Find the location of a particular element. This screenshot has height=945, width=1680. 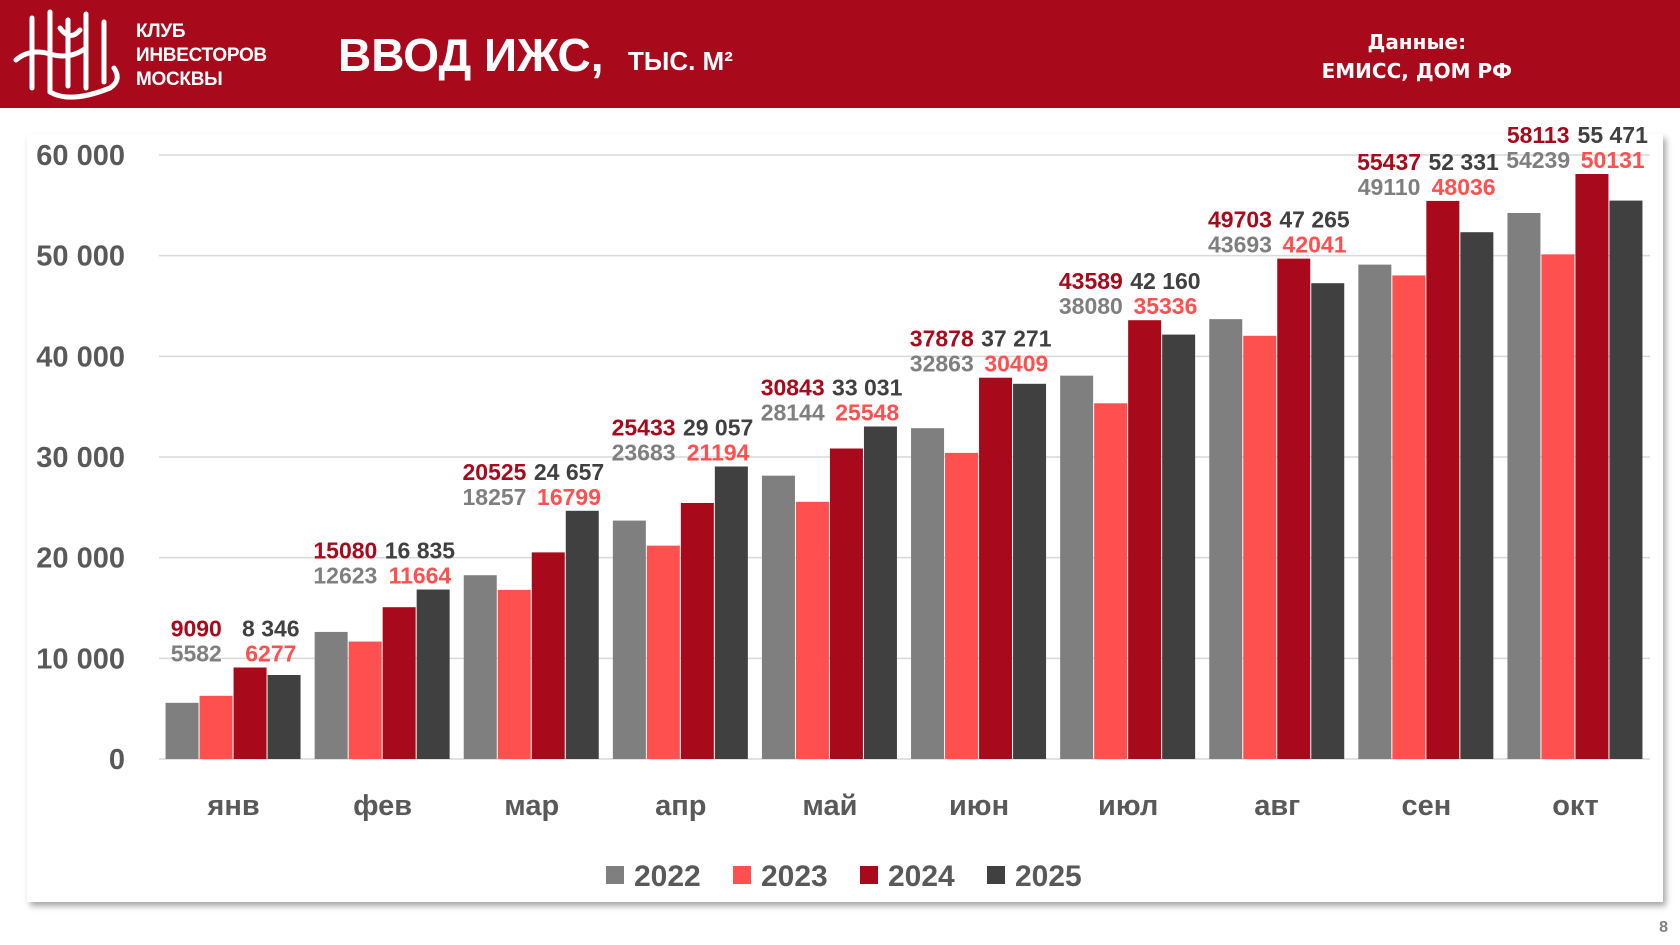

data-label: 5582 is located at coordinates (196, 653).